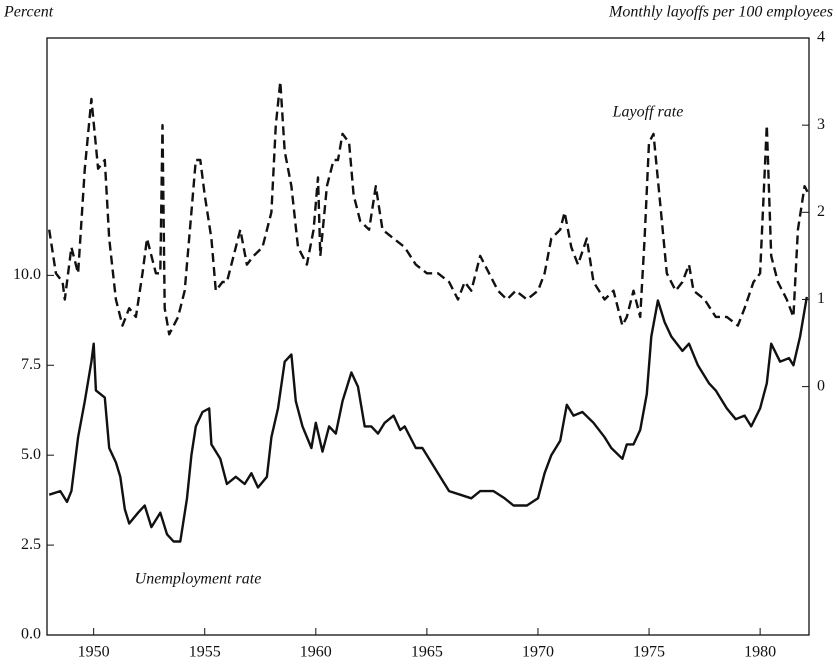  What do you see at coordinates (31, 364) in the screenshot?
I see `y-tick-label: 7.5` at bounding box center [31, 364].